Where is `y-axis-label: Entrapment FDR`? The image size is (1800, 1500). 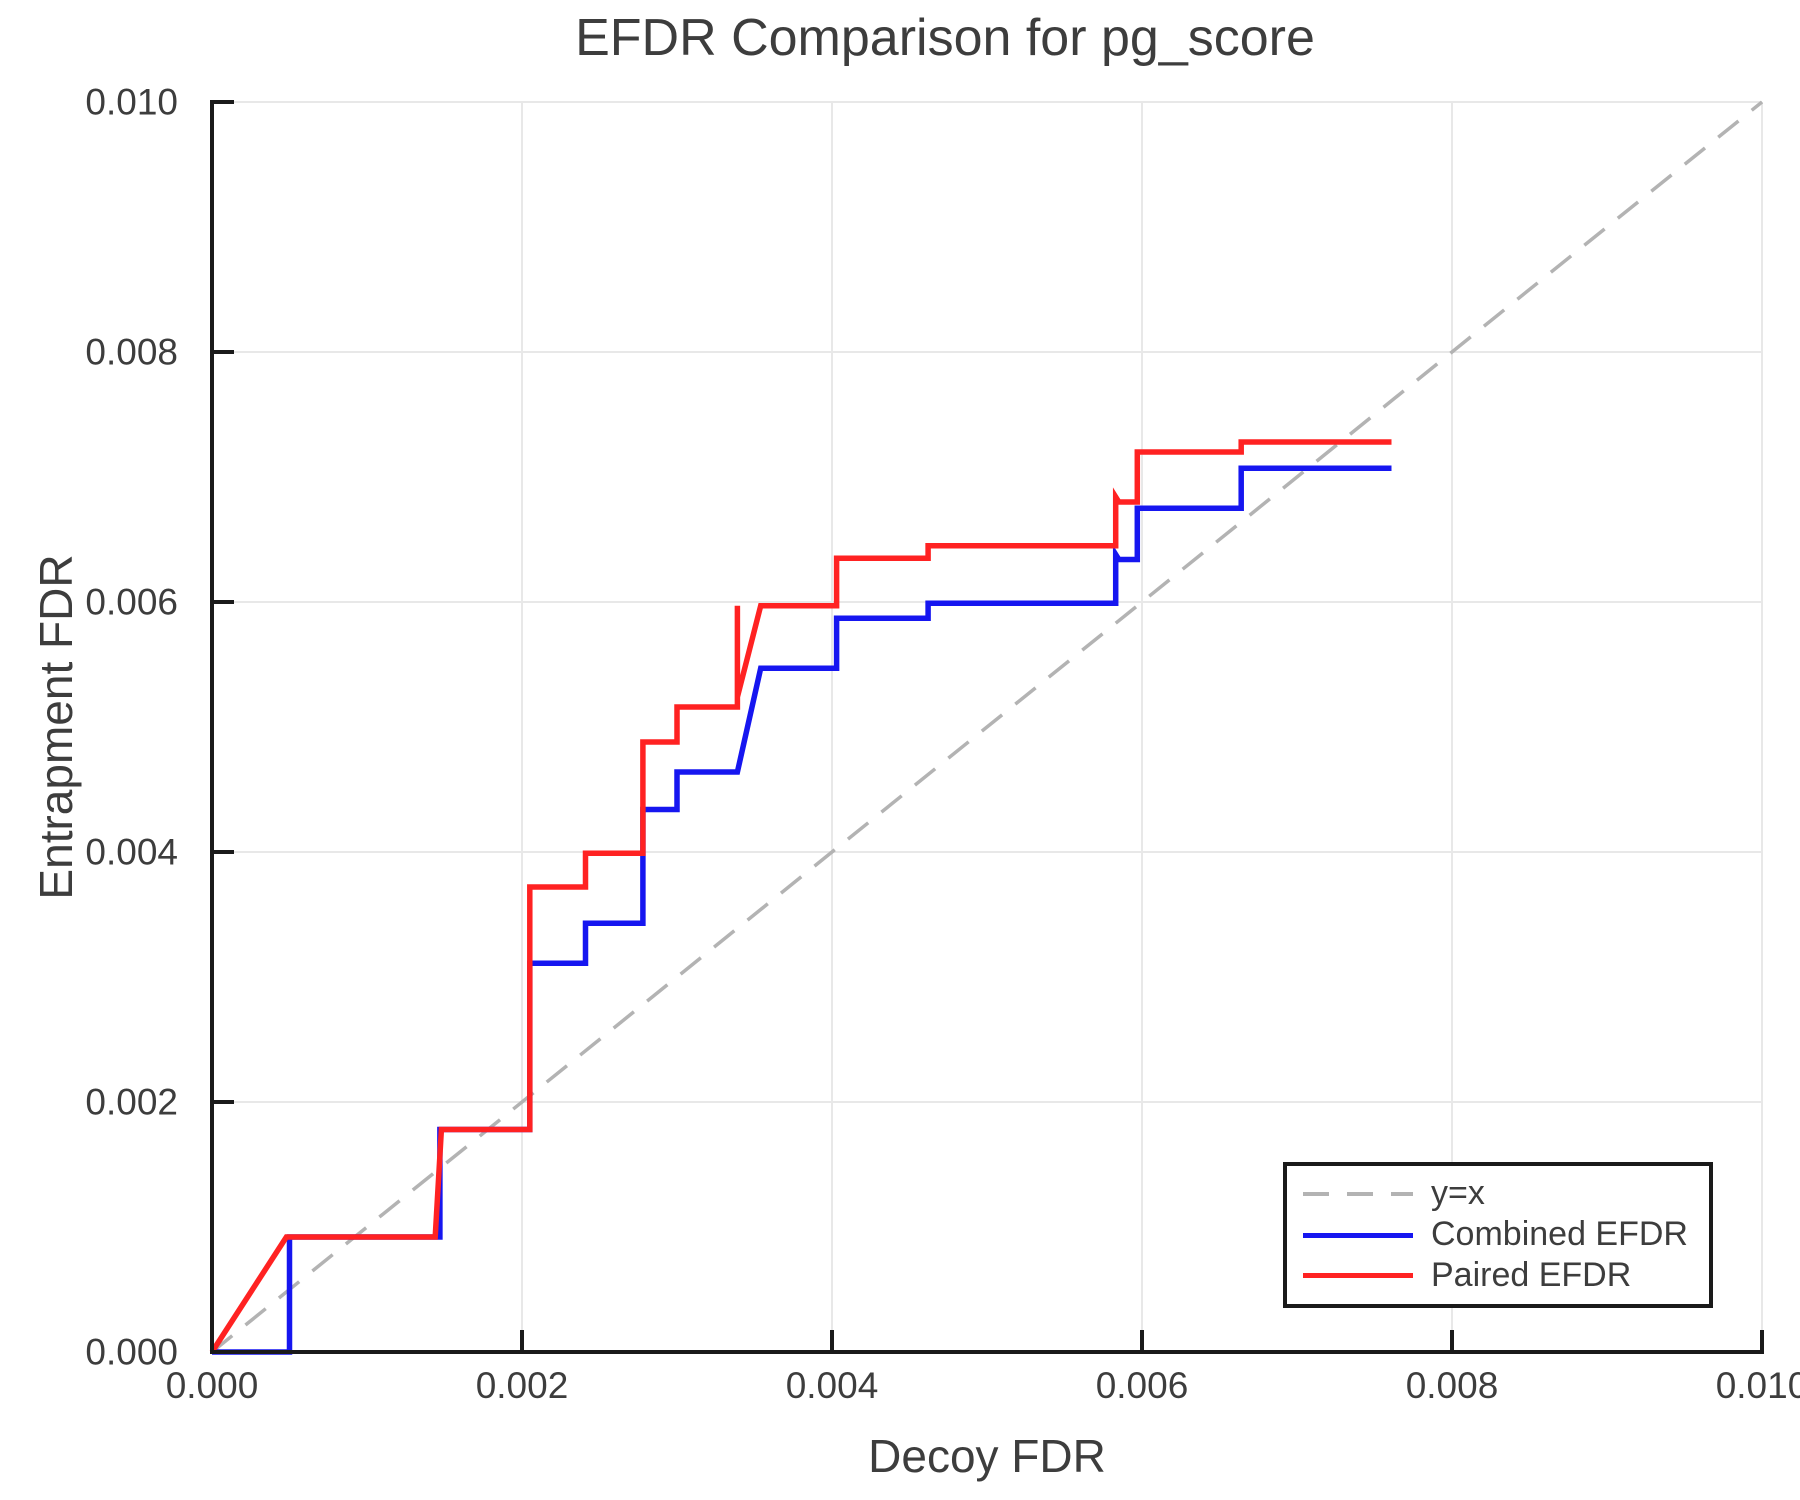
y-axis-label: Entrapment FDR is located at coordinates (56, 726).